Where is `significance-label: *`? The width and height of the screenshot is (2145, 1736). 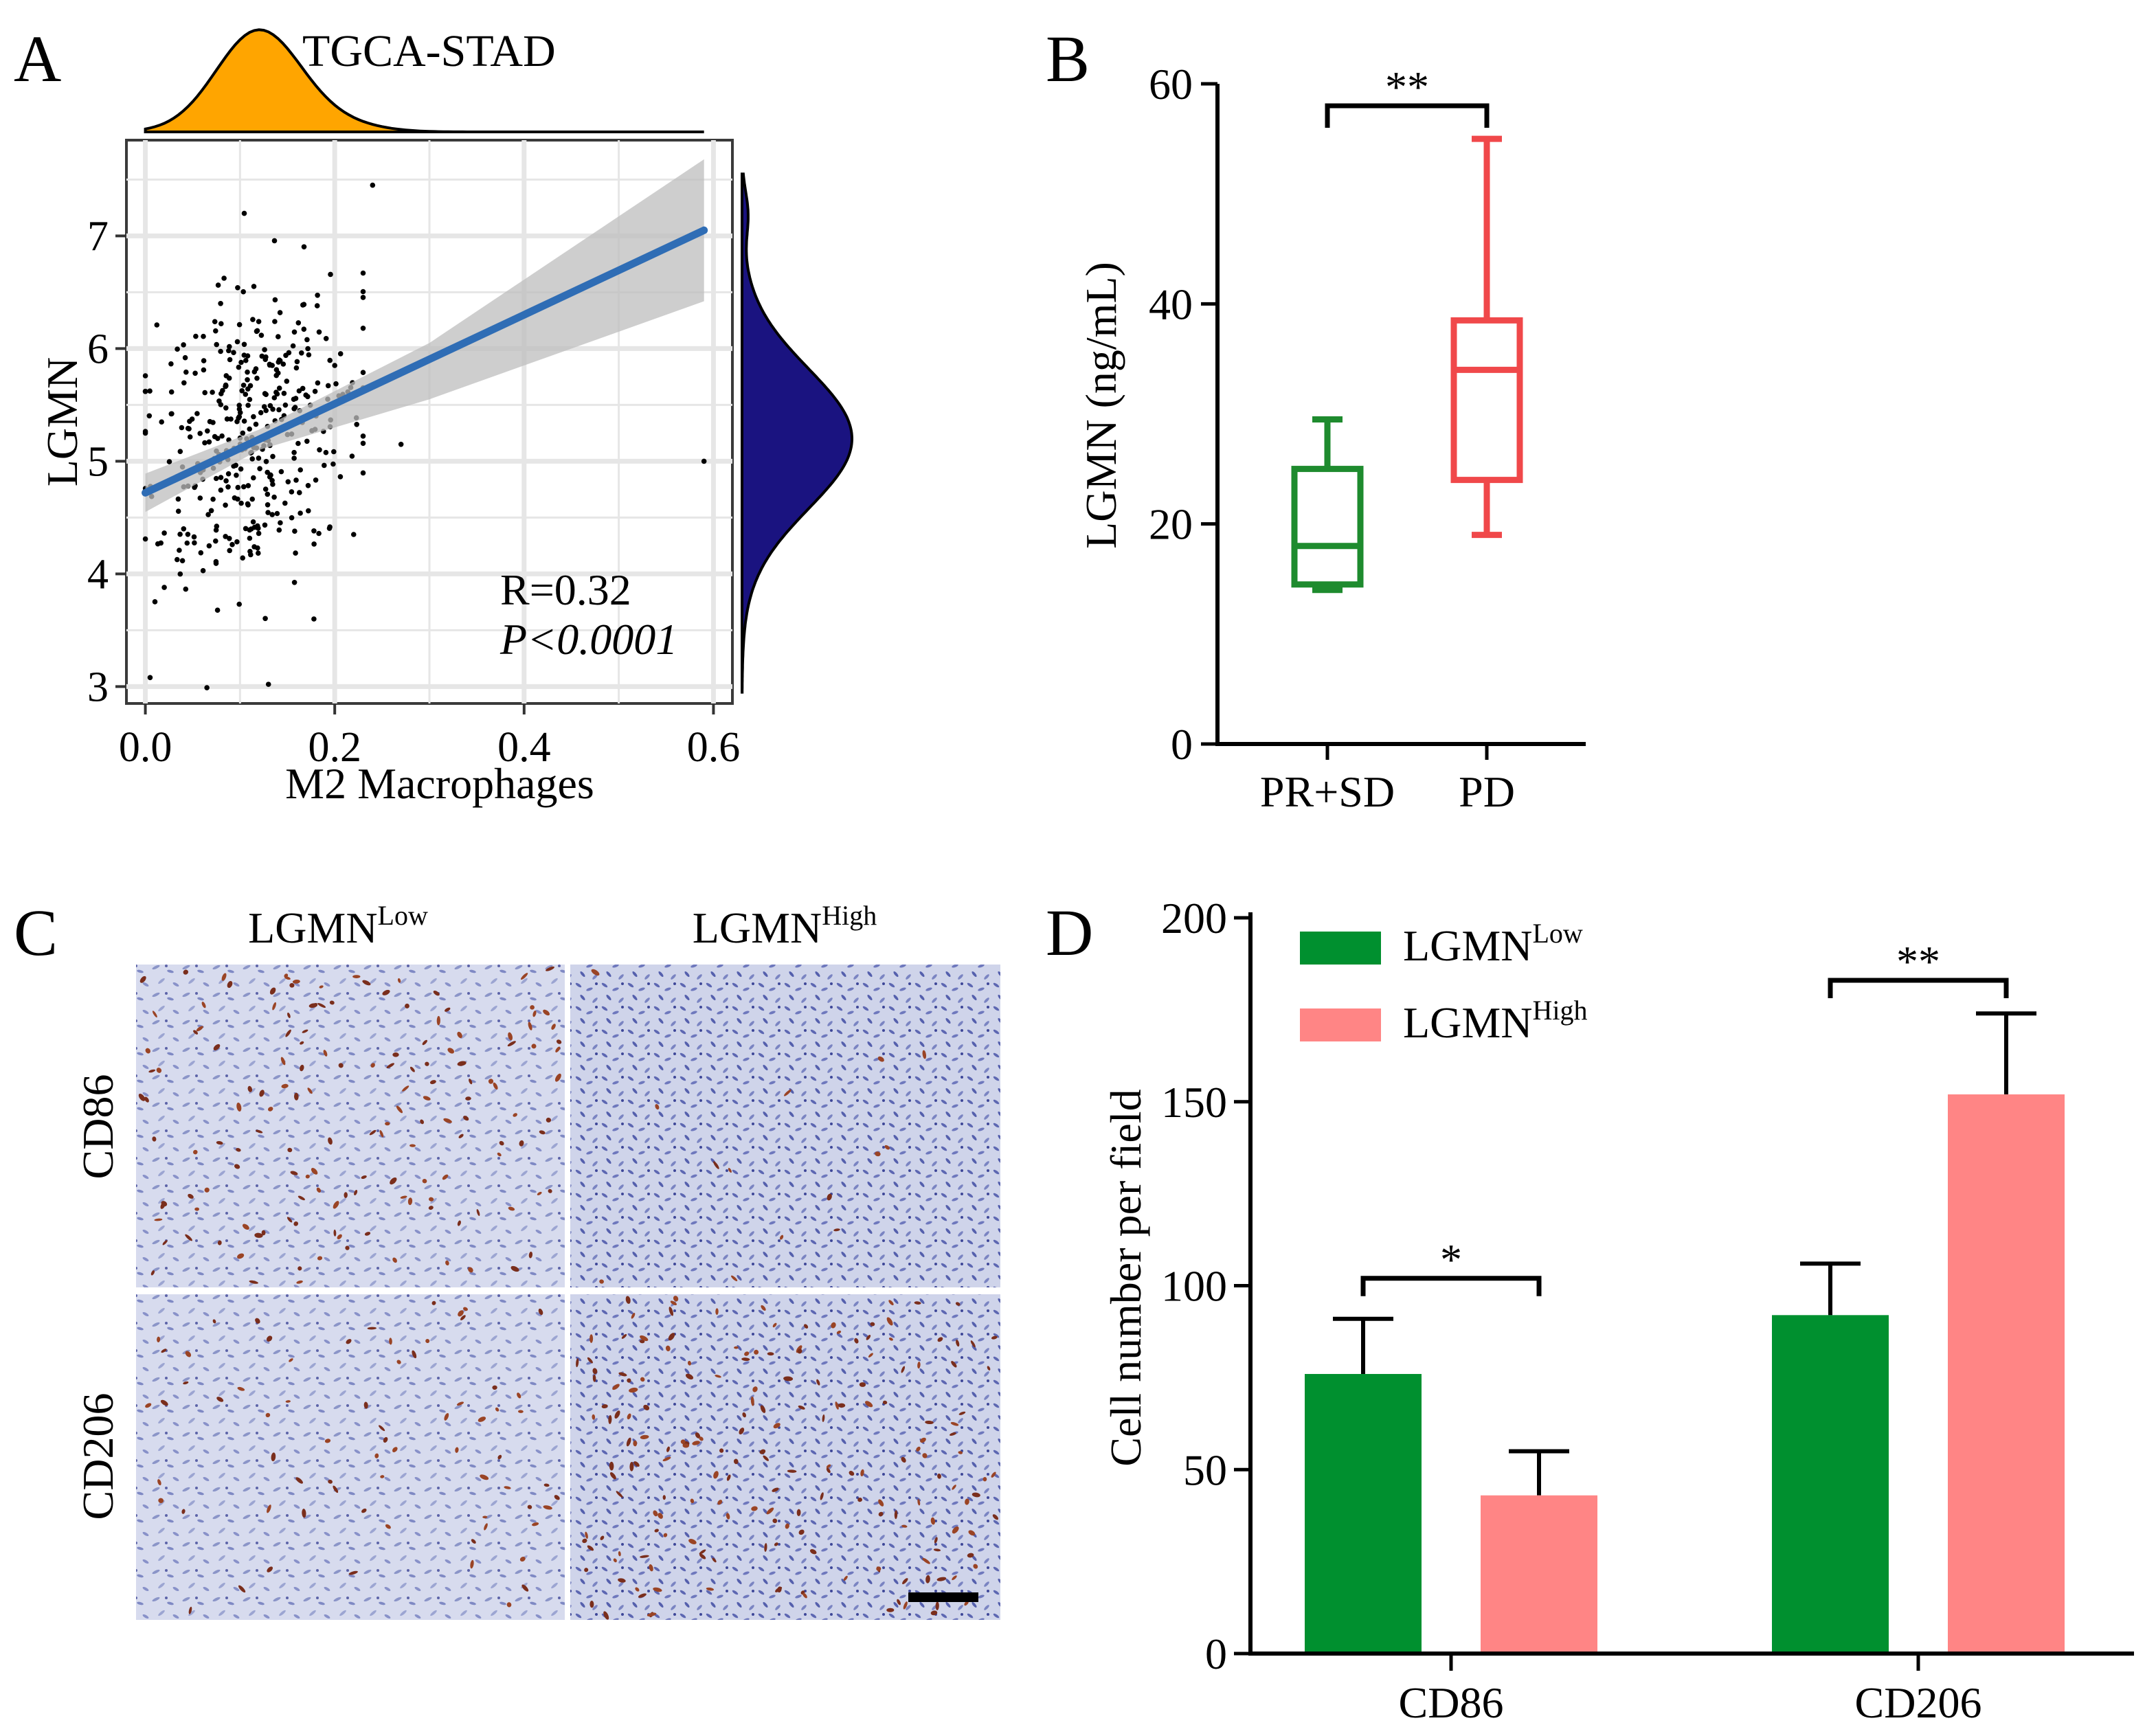
significance-label: * is located at coordinates (1451, 1259).